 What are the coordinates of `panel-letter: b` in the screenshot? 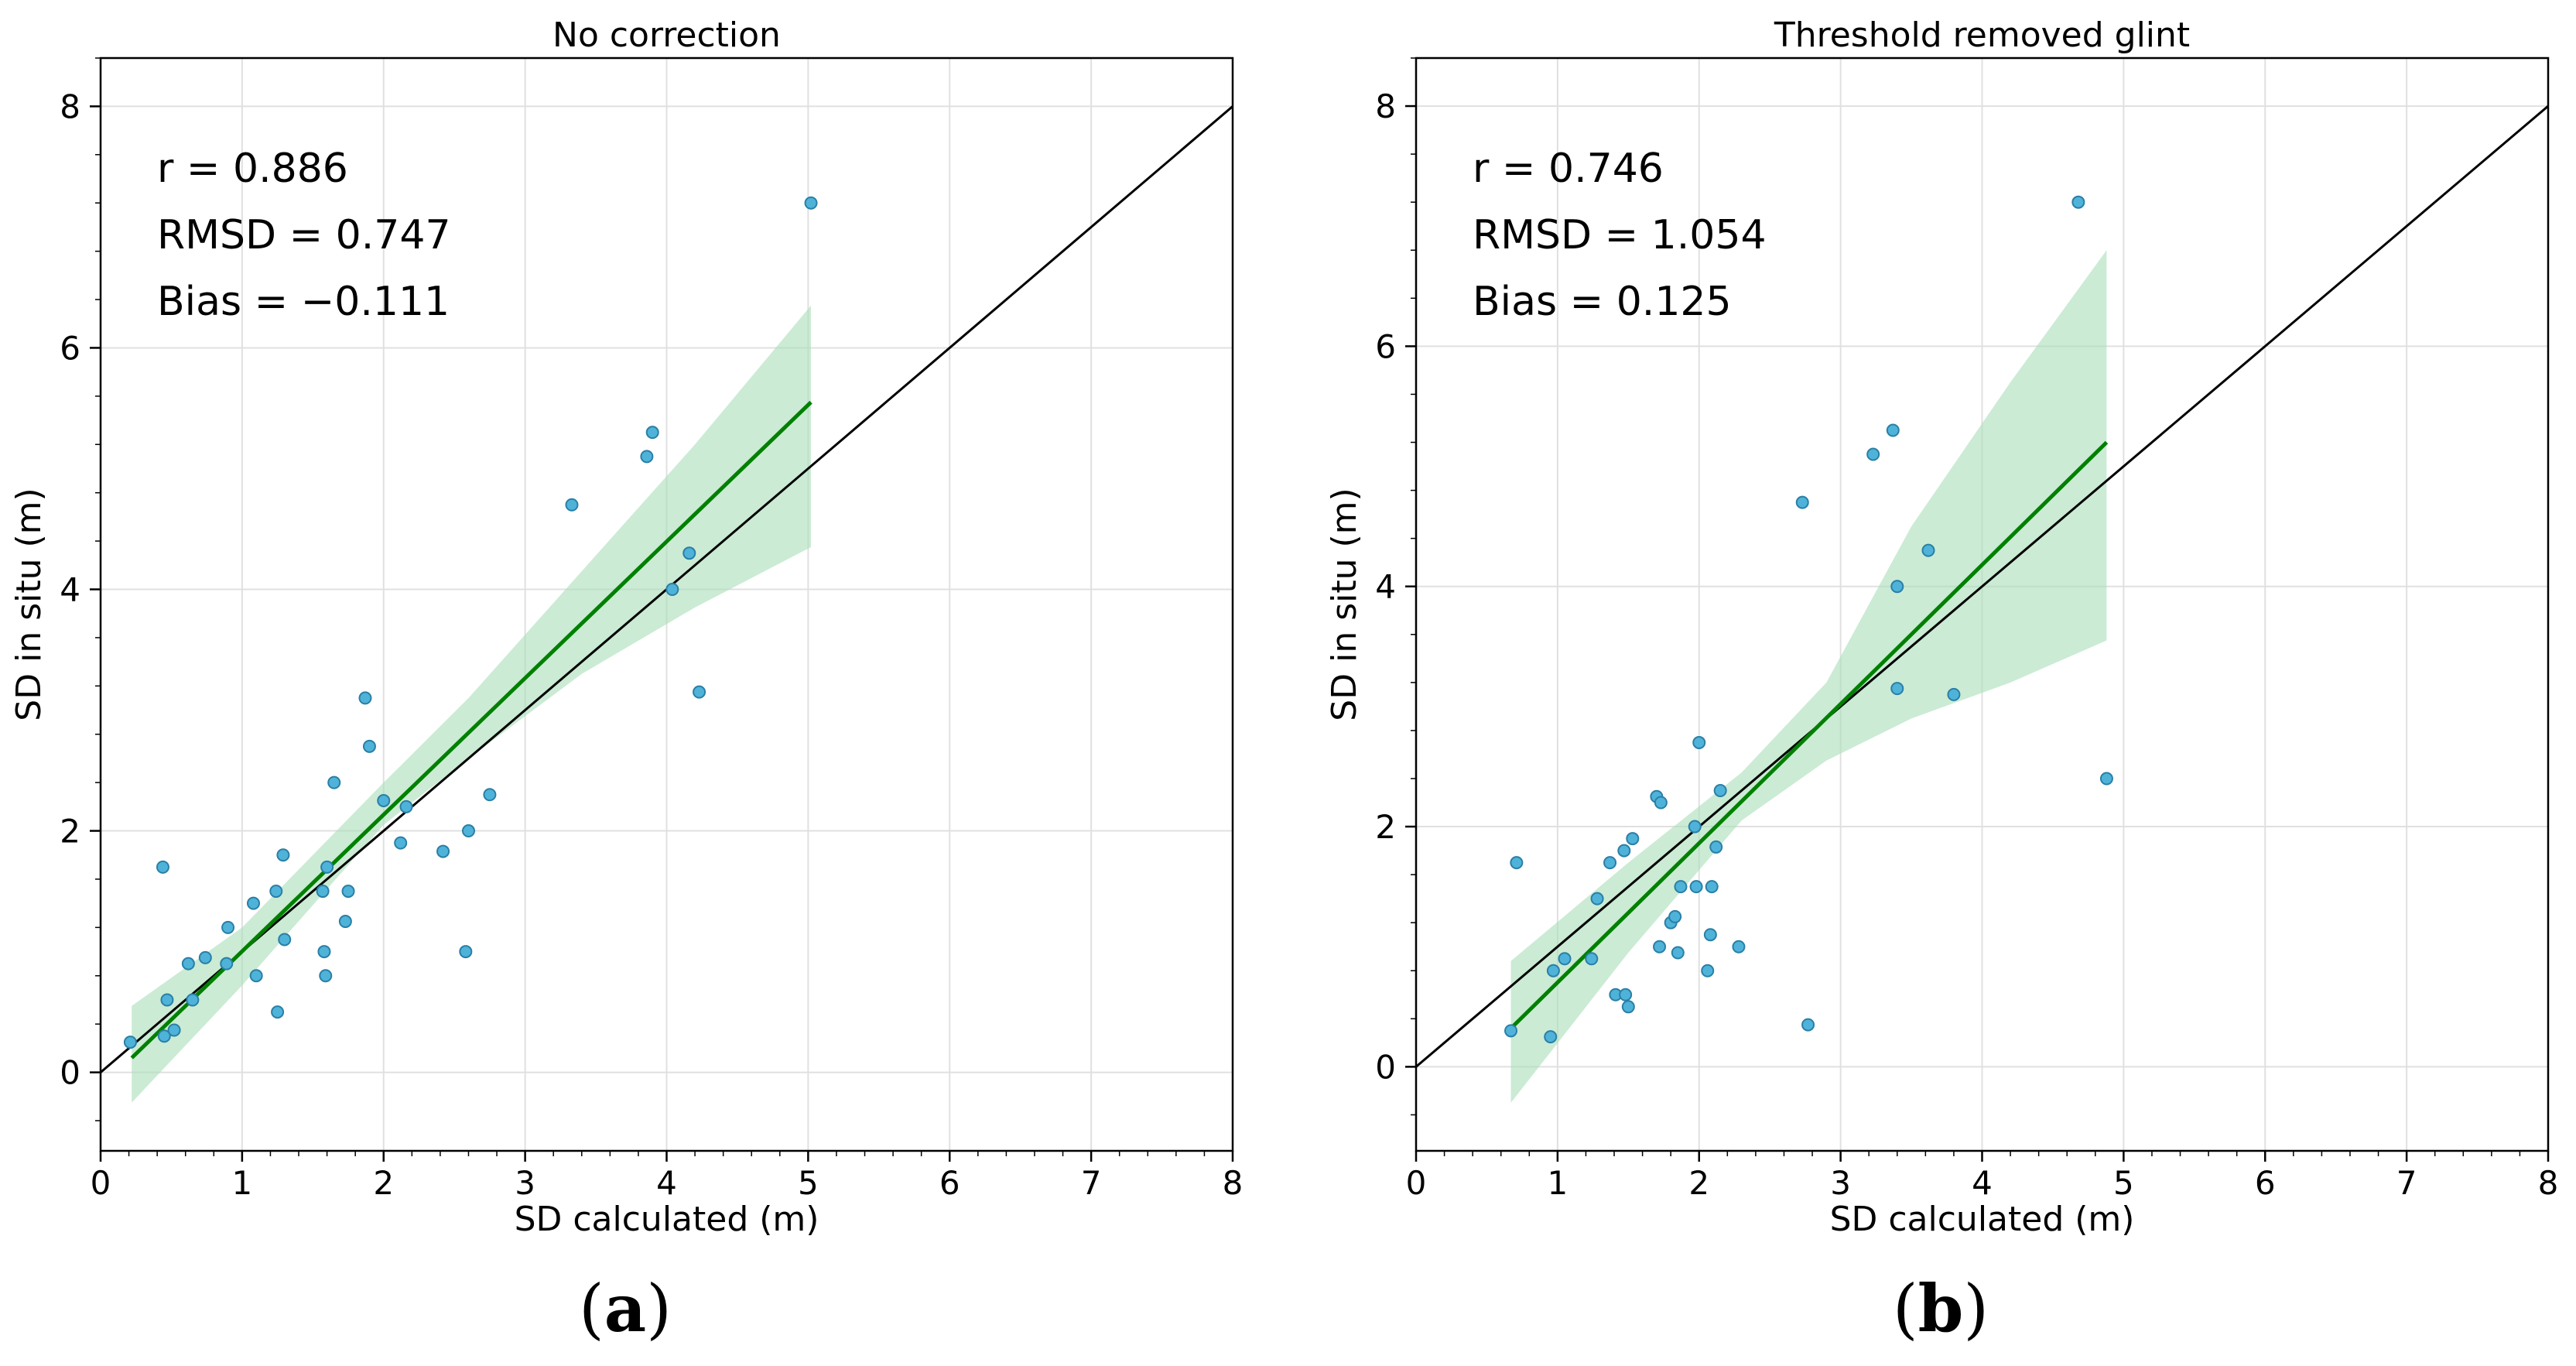 It's located at (1941, 1308).